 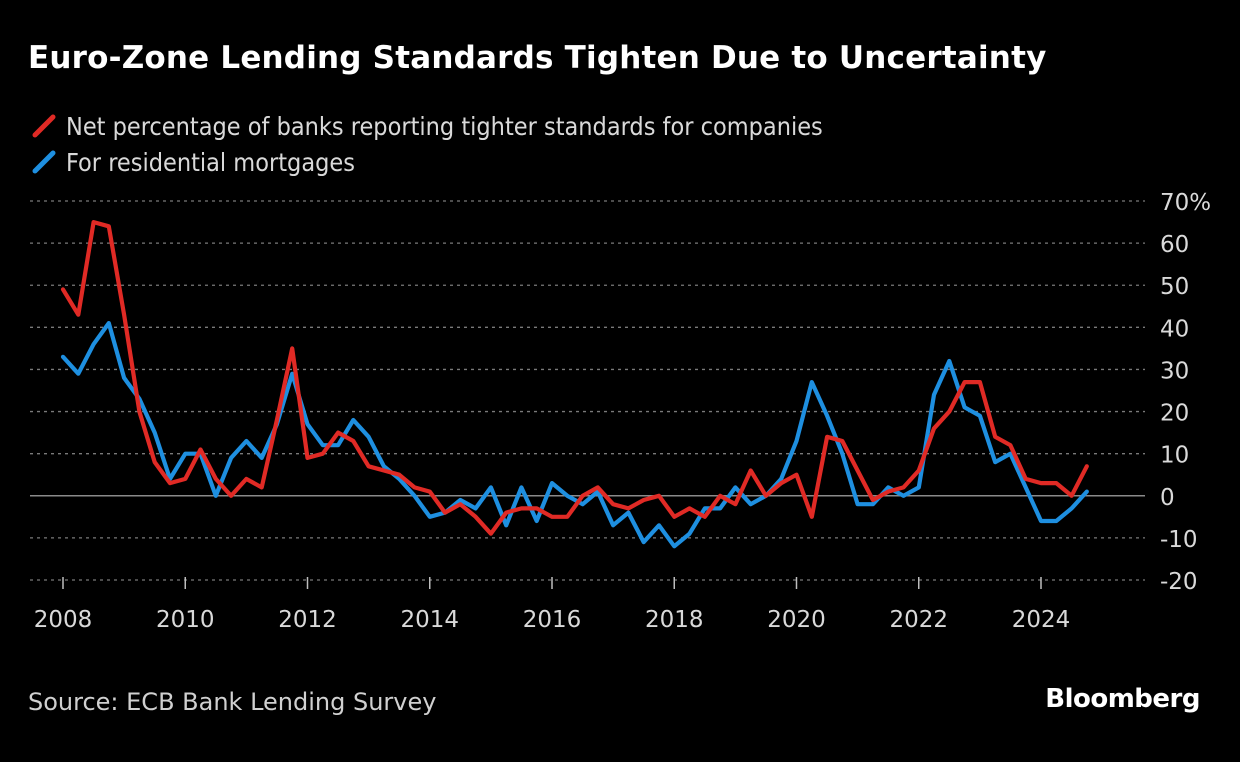 I want to click on y-tick-label: -10, so click(x=1179, y=540).